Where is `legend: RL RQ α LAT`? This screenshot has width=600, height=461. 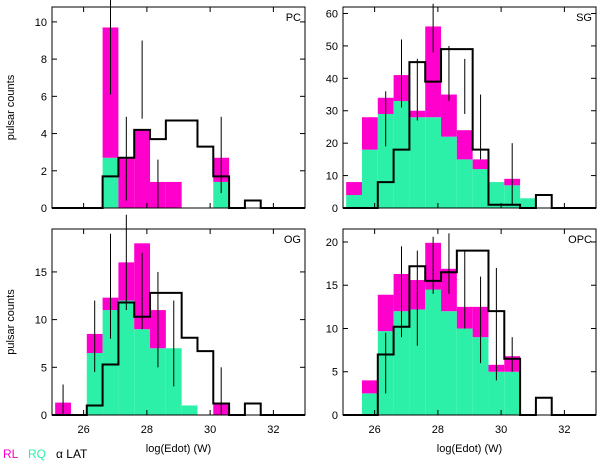 legend: RL RQ α LAT is located at coordinates (45, 454).